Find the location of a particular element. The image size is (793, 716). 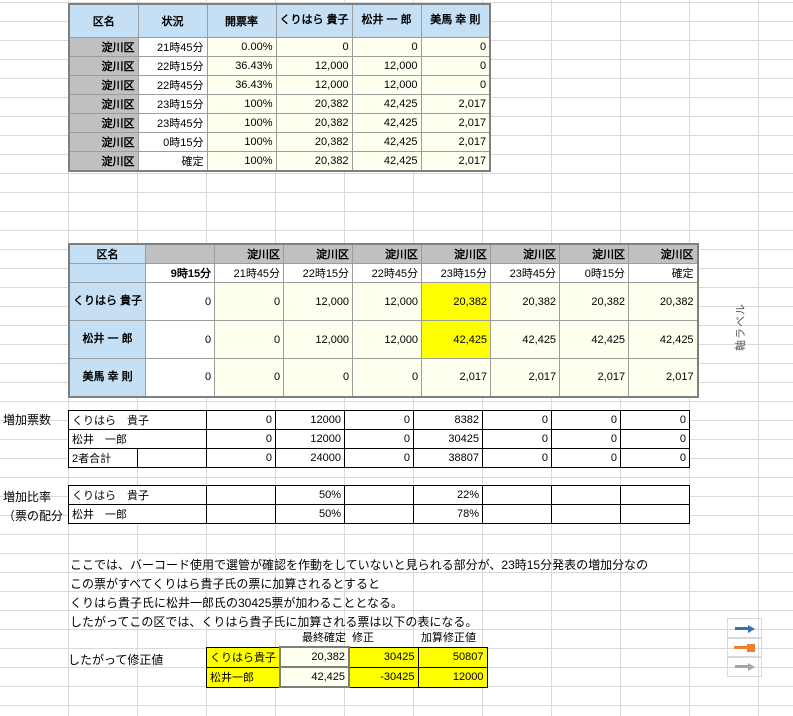

highlight-cell: 50807 is located at coordinates (452, 657).